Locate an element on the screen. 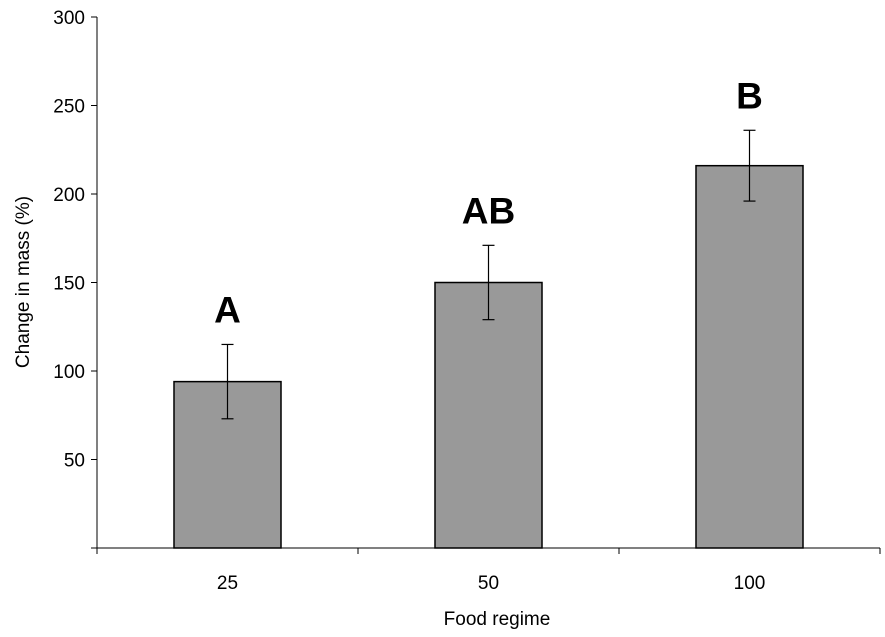  y-tick-label: 50 is located at coordinates (74, 461).